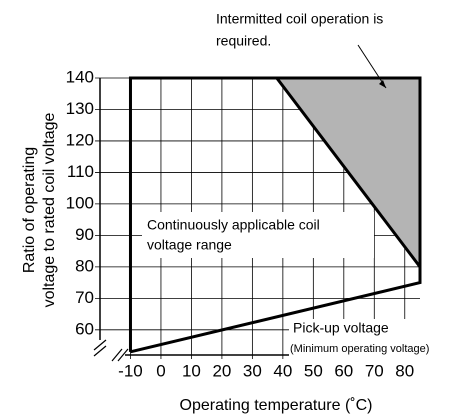 Image resolution: width=469 pixels, height=419 pixels. What do you see at coordinates (252, 370) in the screenshot?
I see `x-tick-label: 30` at bounding box center [252, 370].